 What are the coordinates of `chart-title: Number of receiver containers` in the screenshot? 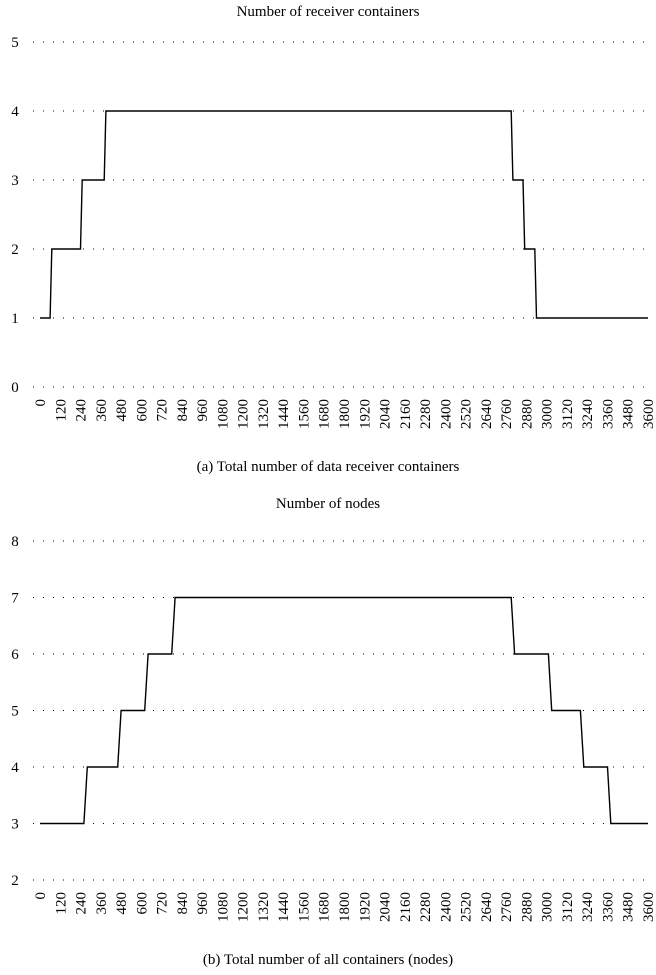 It's located at (328, 12).